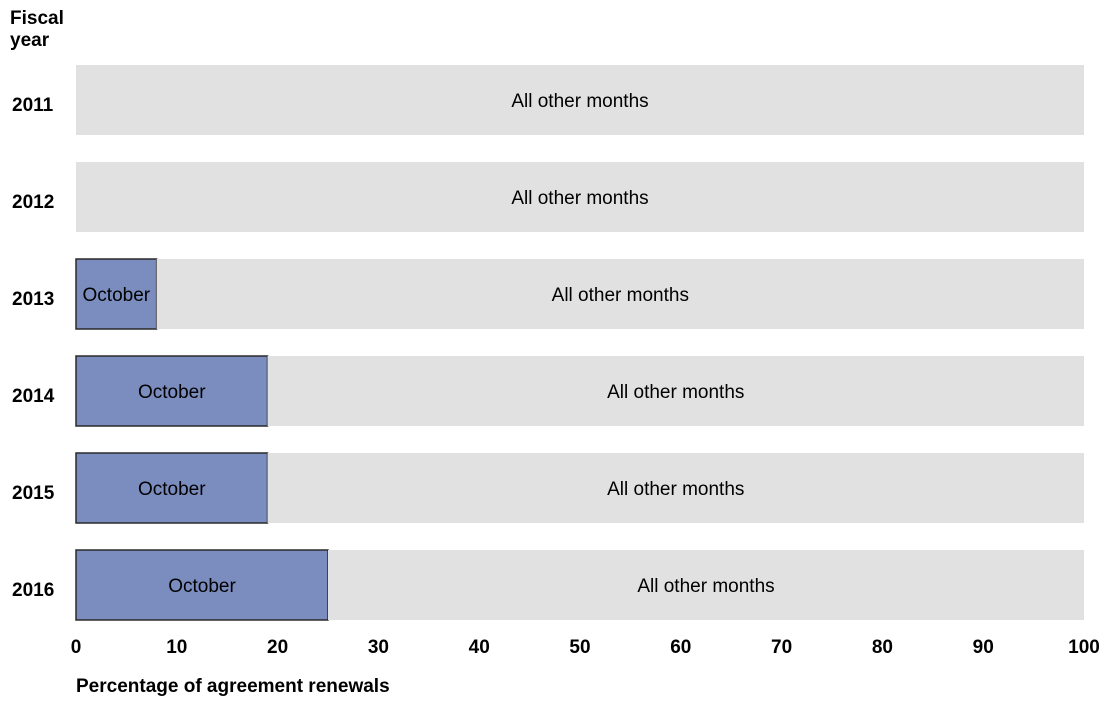 The image size is (1108, 703). I want to click on category-label: 2016, so click(33, 590).